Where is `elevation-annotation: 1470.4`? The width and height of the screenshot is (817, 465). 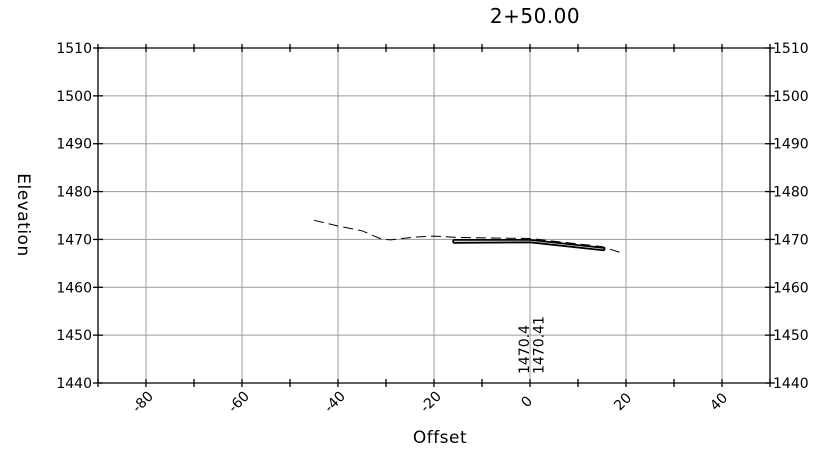
elevation-annotation: 1470.4 is located at coordinates (525, 349).